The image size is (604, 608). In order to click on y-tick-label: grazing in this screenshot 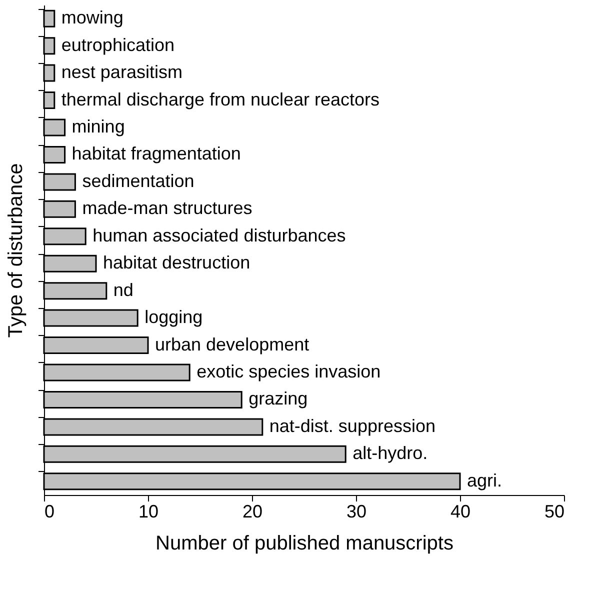, I will do `click(278, 398)`.